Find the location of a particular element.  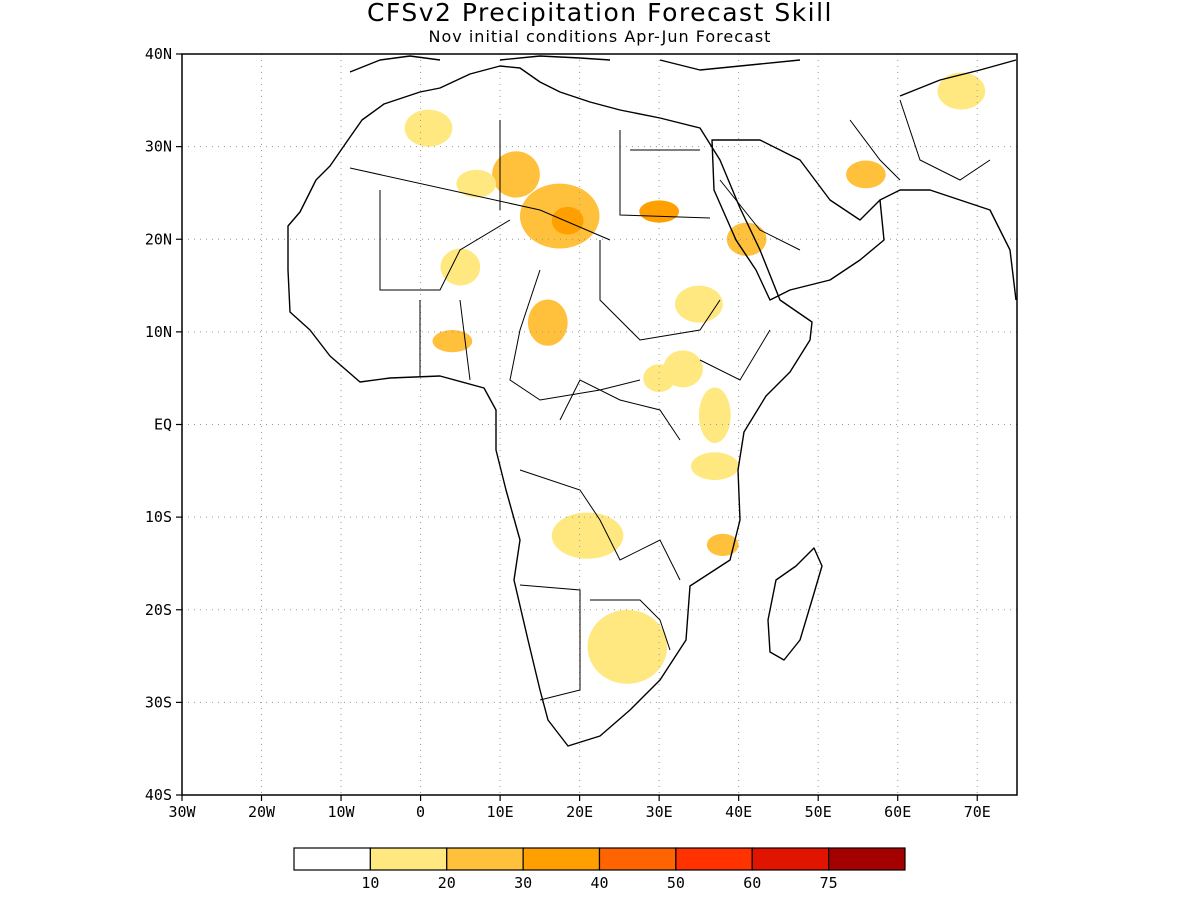

asia-outline is located at coordinates (948, 180).